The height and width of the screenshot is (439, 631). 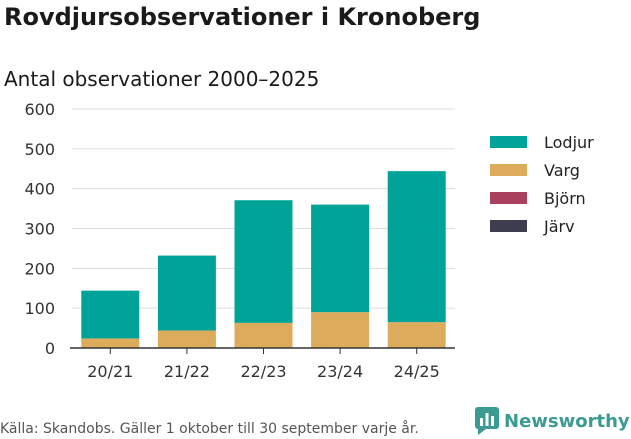 What do you see at coordinates (110, 371) in the screenshot?
I see `x-tick-label-20-21: 20/21` at bounding box center [110, 371].